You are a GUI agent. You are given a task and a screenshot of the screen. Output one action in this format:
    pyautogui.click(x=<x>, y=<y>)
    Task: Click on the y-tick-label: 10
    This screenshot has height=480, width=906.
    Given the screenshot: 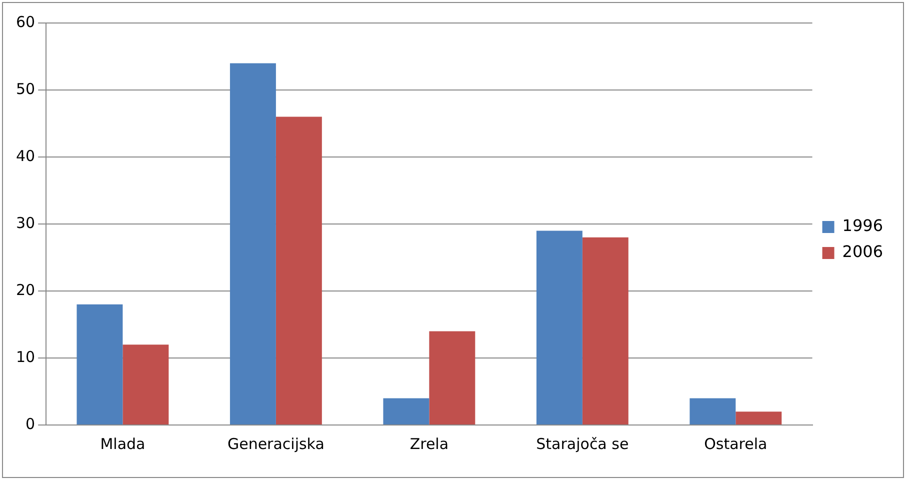 What is the action you would take?
    pyautogui.click(x=26, y=357)
    